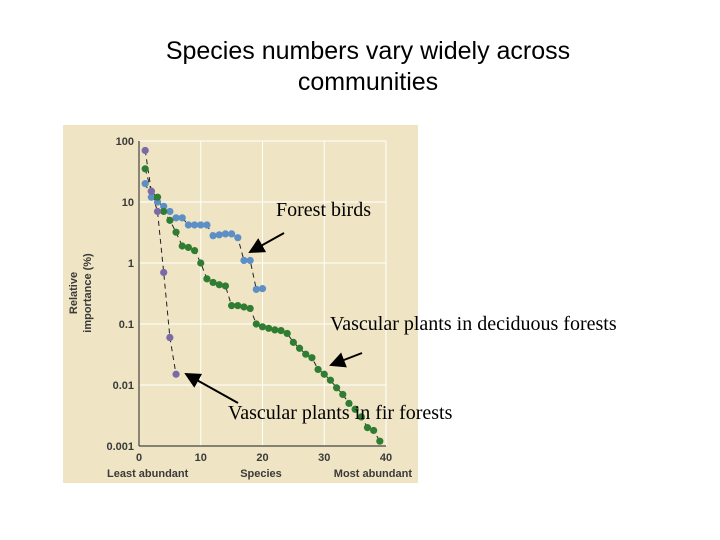 Image resolution: width=720 pixels, height=540 pixels. What do you see at coordinates (323, 210) in the screenshot?
I see `annotation-forest-birds: Forest birds` at bounding box center [323, 210].